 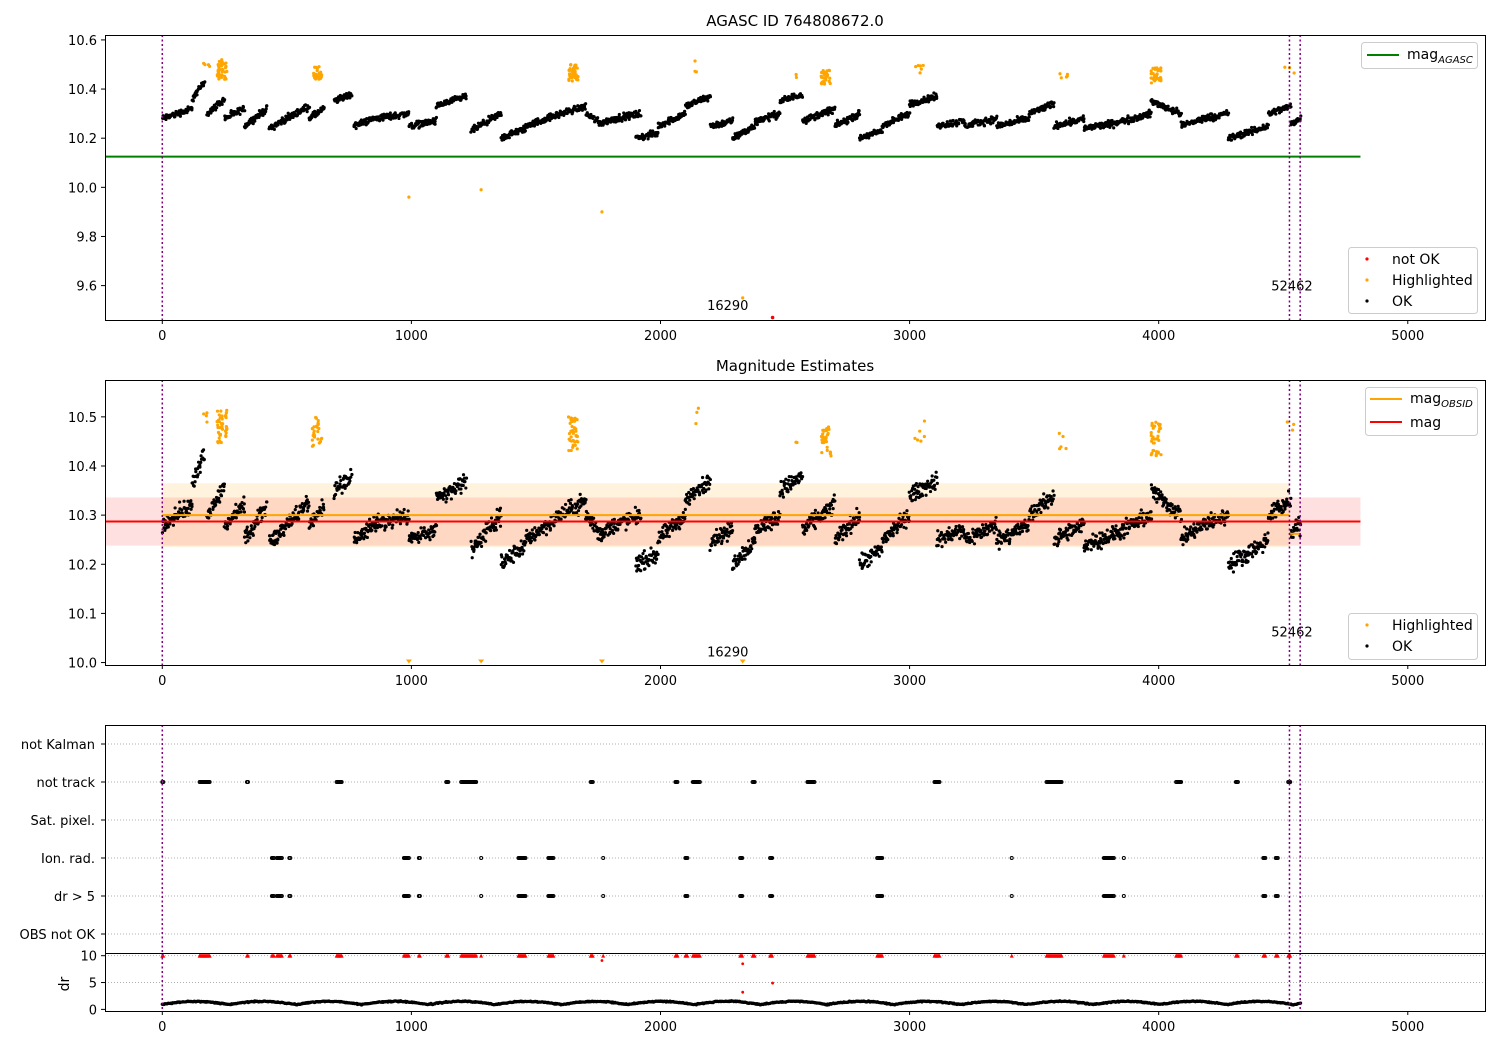 I want to click on x-tick-label: 0, so click(x=162, y=336).